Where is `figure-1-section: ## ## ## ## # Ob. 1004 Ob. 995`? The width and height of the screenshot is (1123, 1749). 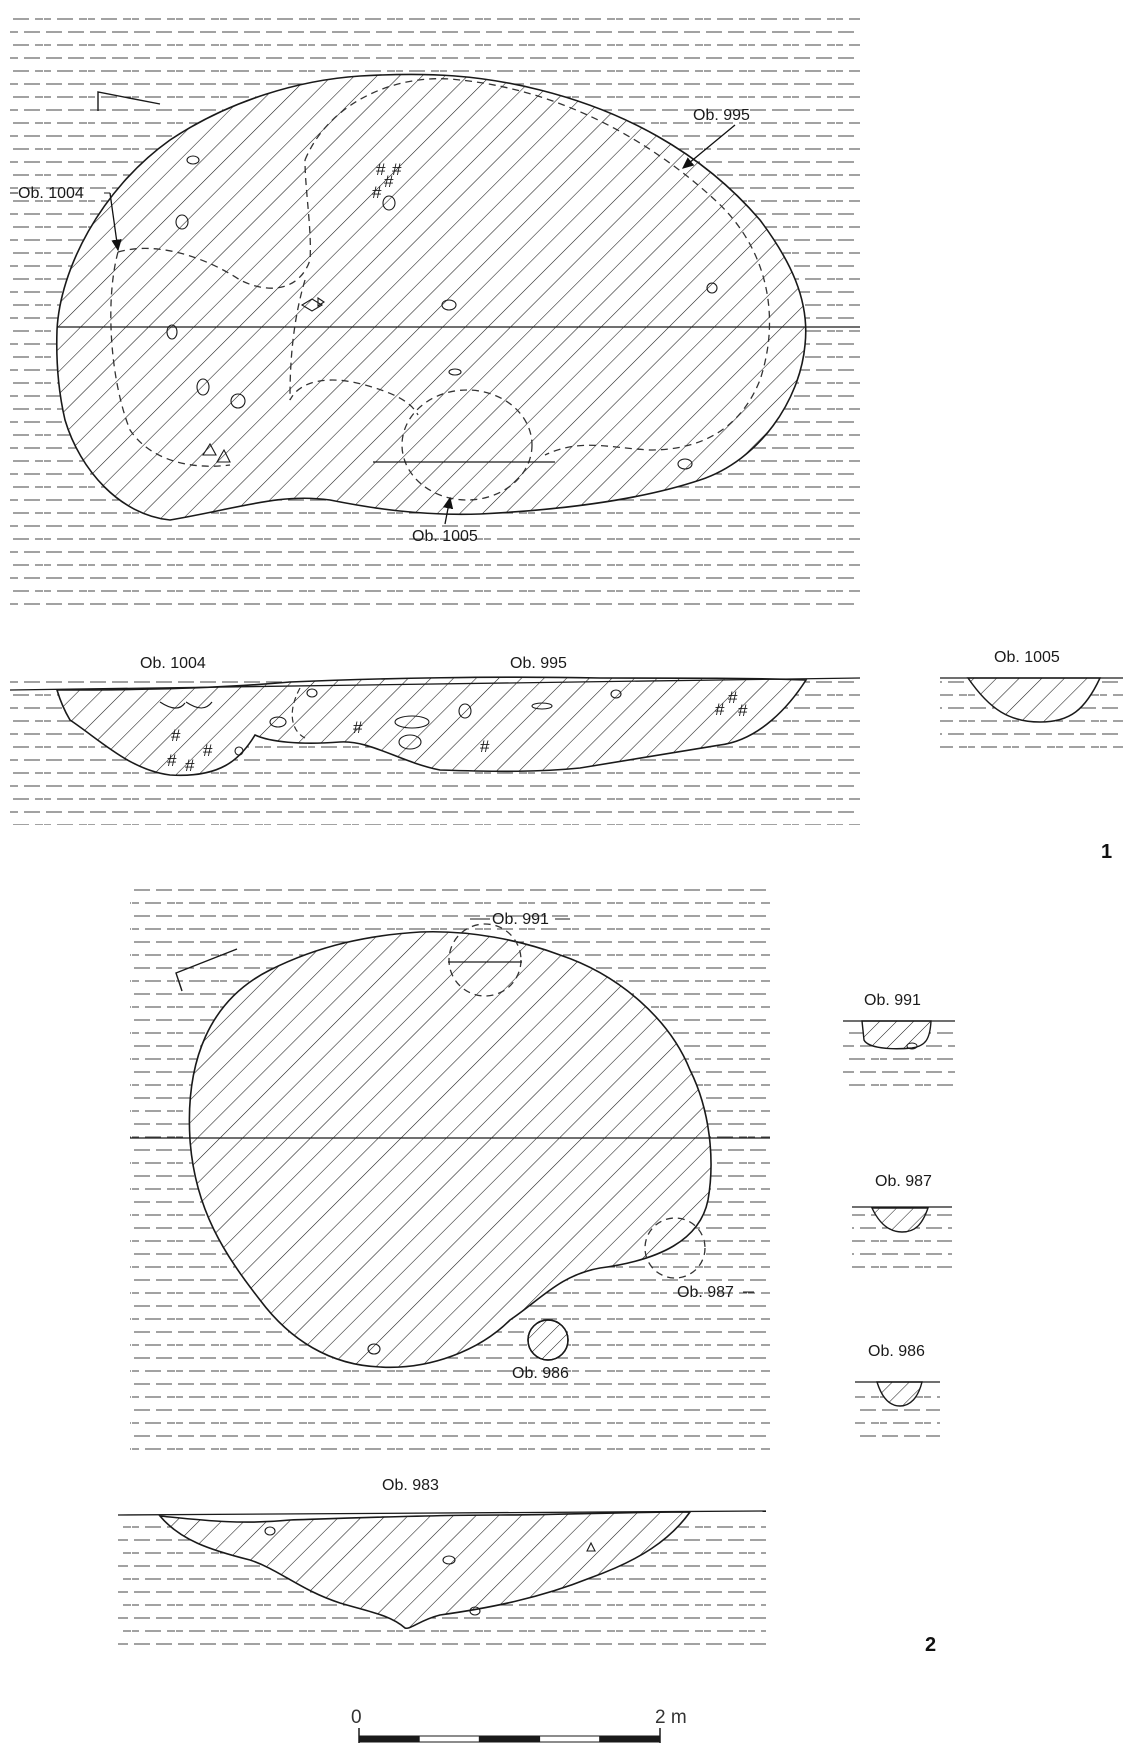
figure-1-section: ## ## ## ## # Ob. 1004 Ob. 995 is located at coordinates (435, 740).